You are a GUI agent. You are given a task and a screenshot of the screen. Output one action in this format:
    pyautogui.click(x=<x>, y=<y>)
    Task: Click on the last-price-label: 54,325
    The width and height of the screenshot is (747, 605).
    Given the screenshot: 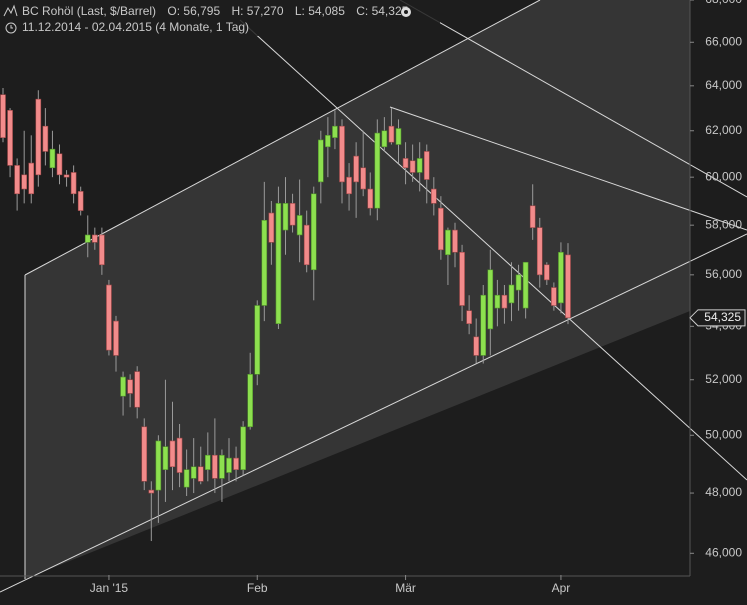 What is the action you would take?
    pyautogui.click(x=722, y=317)
    